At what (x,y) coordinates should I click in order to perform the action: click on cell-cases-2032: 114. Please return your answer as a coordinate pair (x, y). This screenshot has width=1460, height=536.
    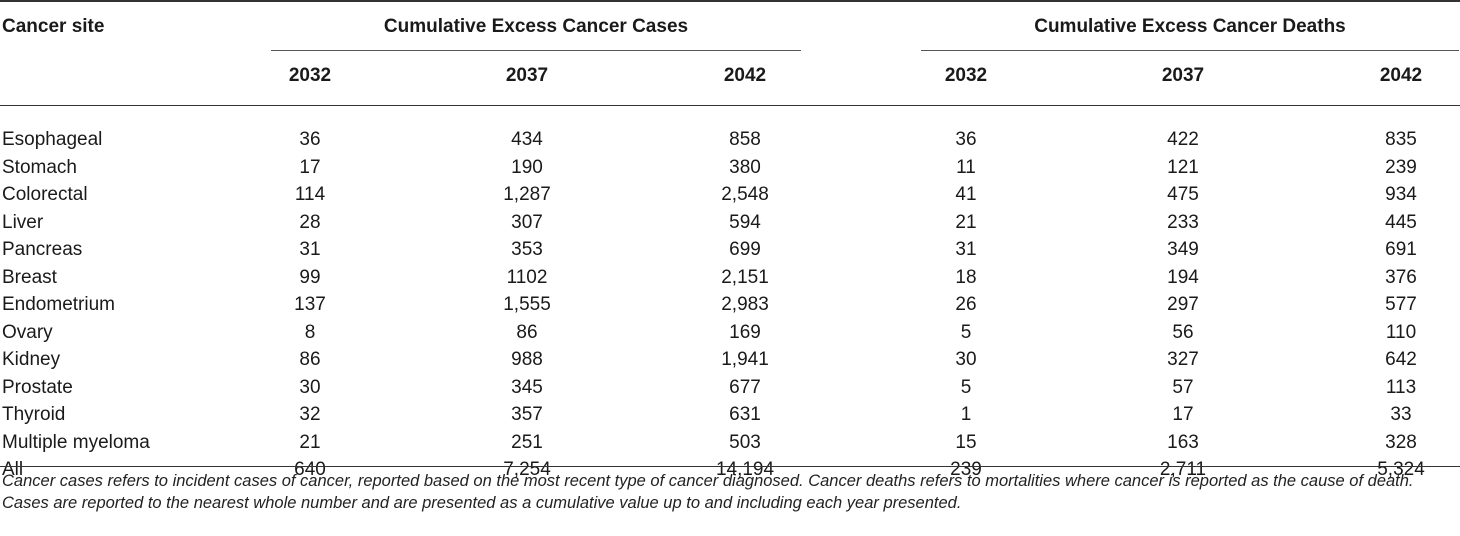
    Looking at the image, I should click on (310, 194).